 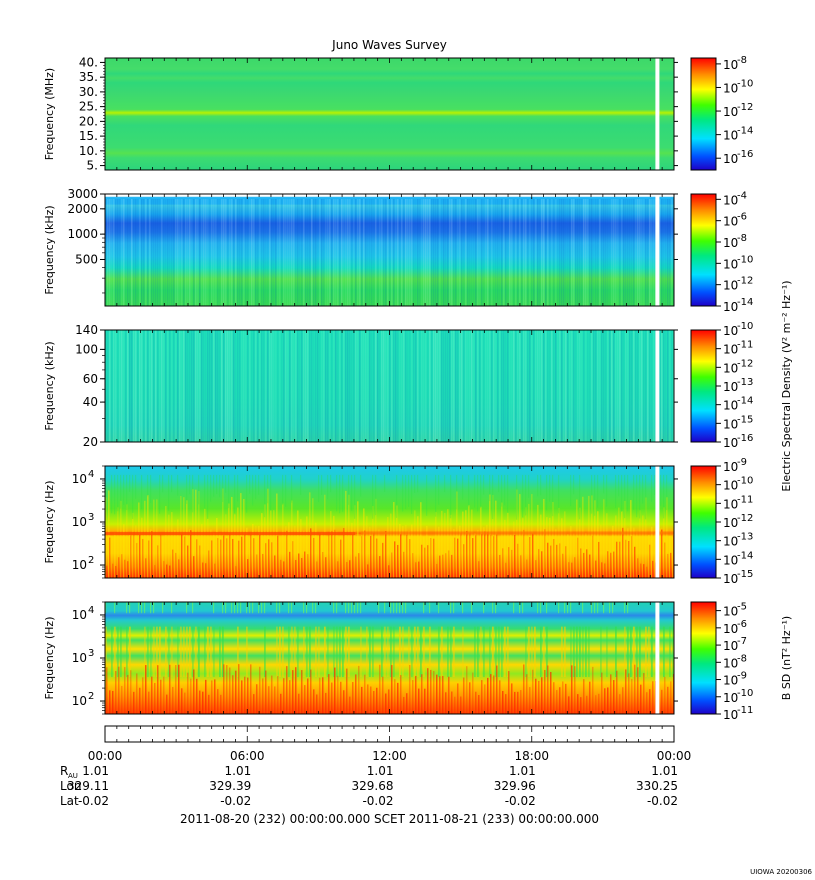 What do you see at coordinates (742, 658) in the screenshot?
I see `colorbar-tick-exponent: -8` at bounding box center [742, 658].